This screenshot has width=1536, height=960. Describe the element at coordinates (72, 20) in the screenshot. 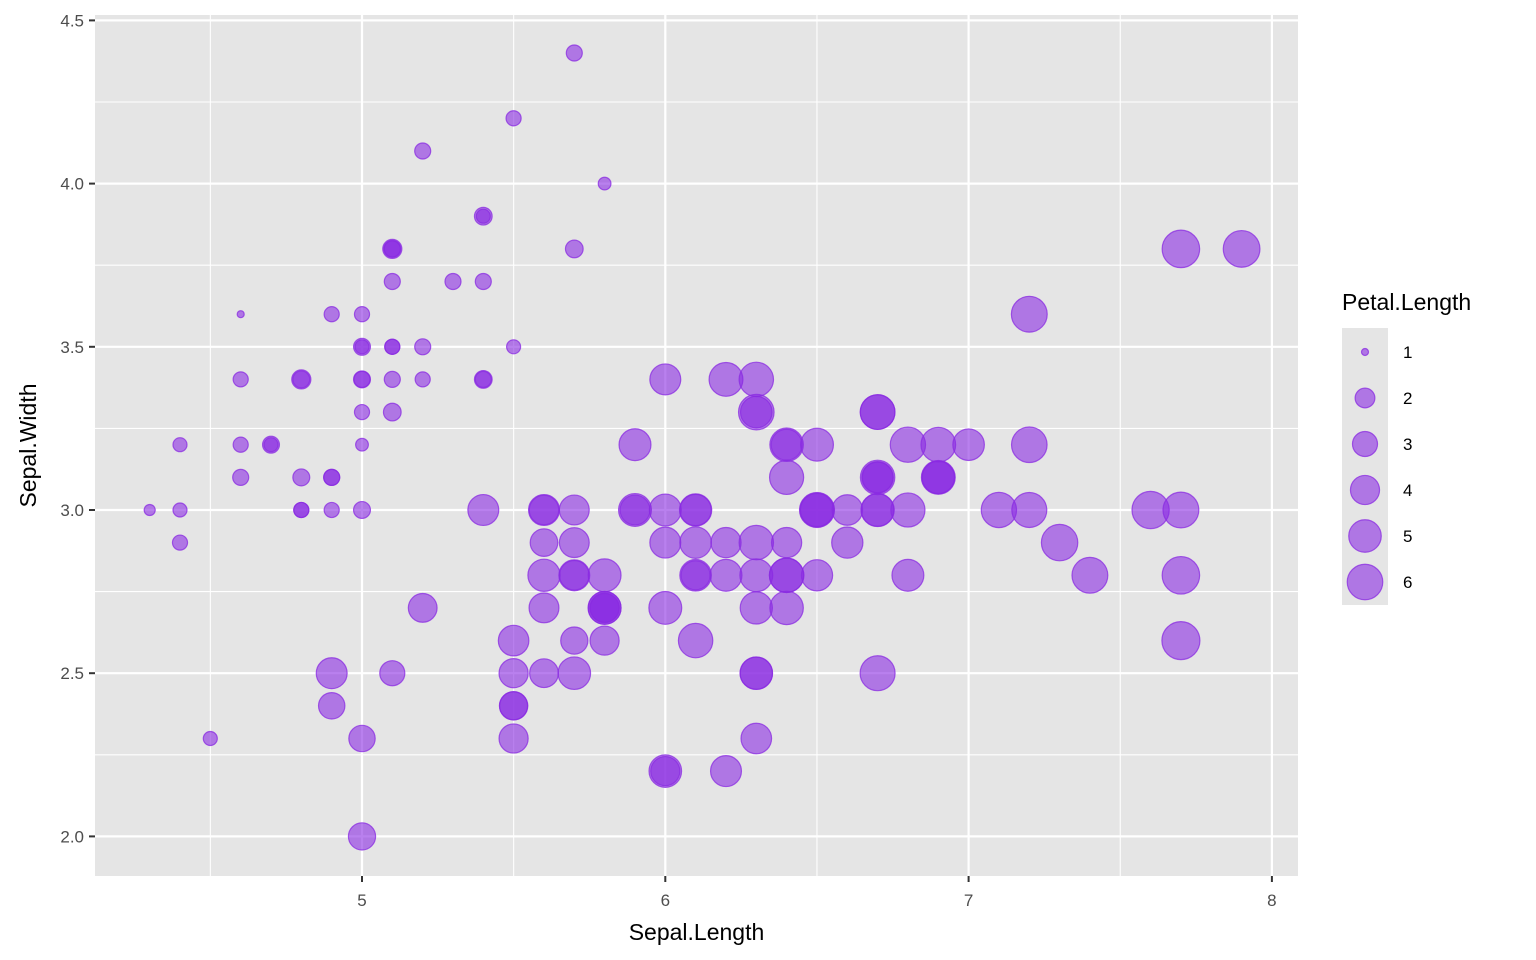

I see `y-tick-label: 4.5` at that location.